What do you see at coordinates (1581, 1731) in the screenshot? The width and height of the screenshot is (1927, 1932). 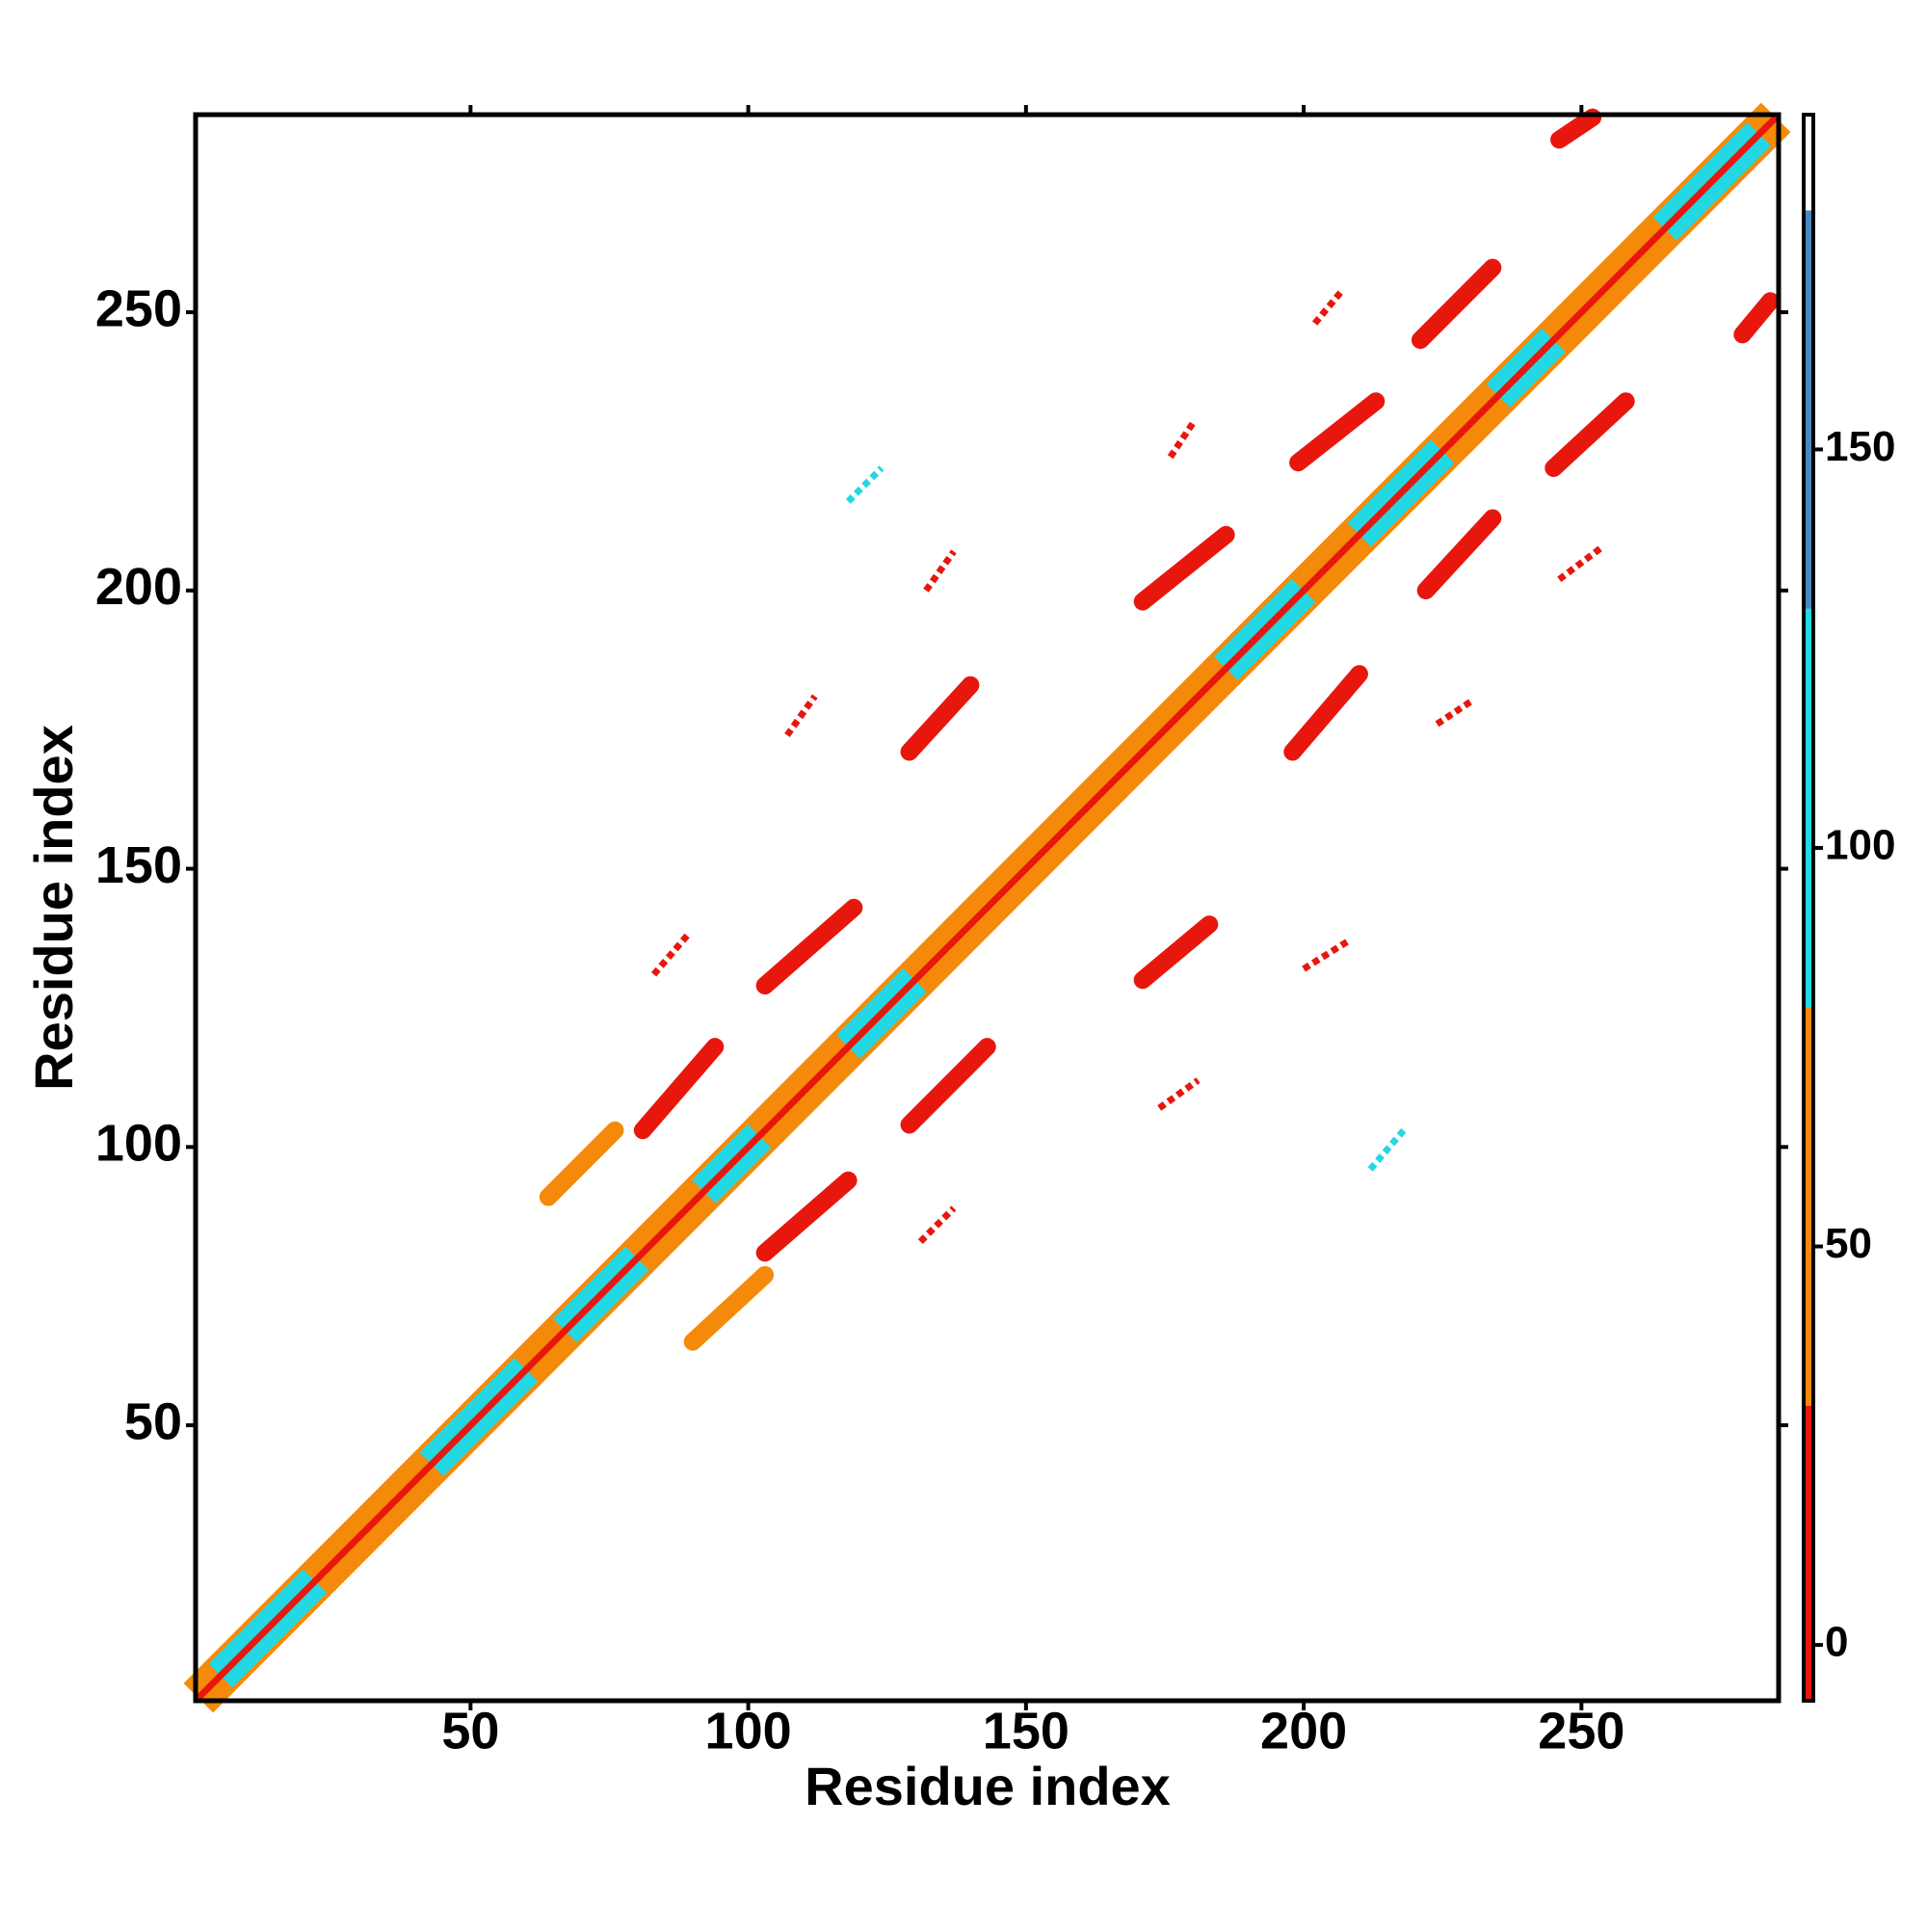 I see `x-tick-label: 250` at bounding box center [1581, 1731].